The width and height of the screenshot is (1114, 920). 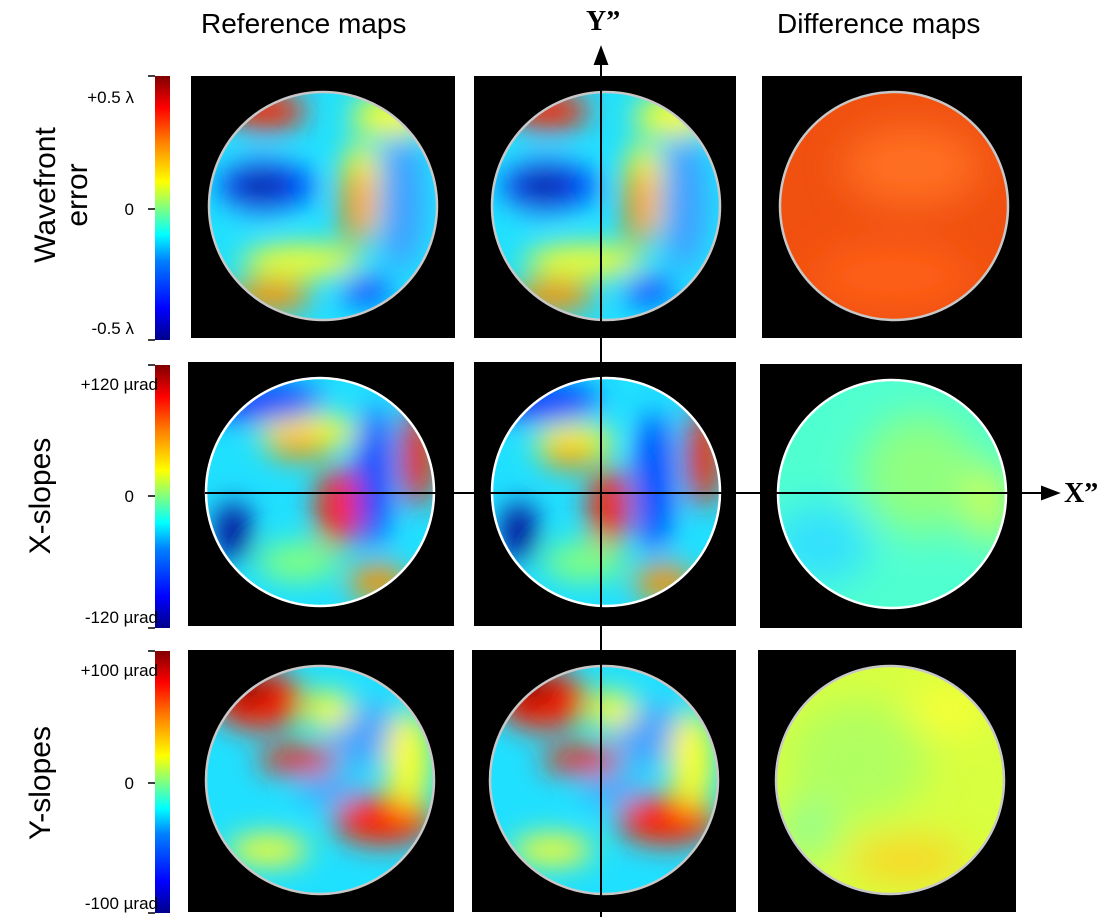 What do you see at coordinates (151, 494) in the screenshot?
I see `colorbar-ticks` at bounding box center [151, 494].